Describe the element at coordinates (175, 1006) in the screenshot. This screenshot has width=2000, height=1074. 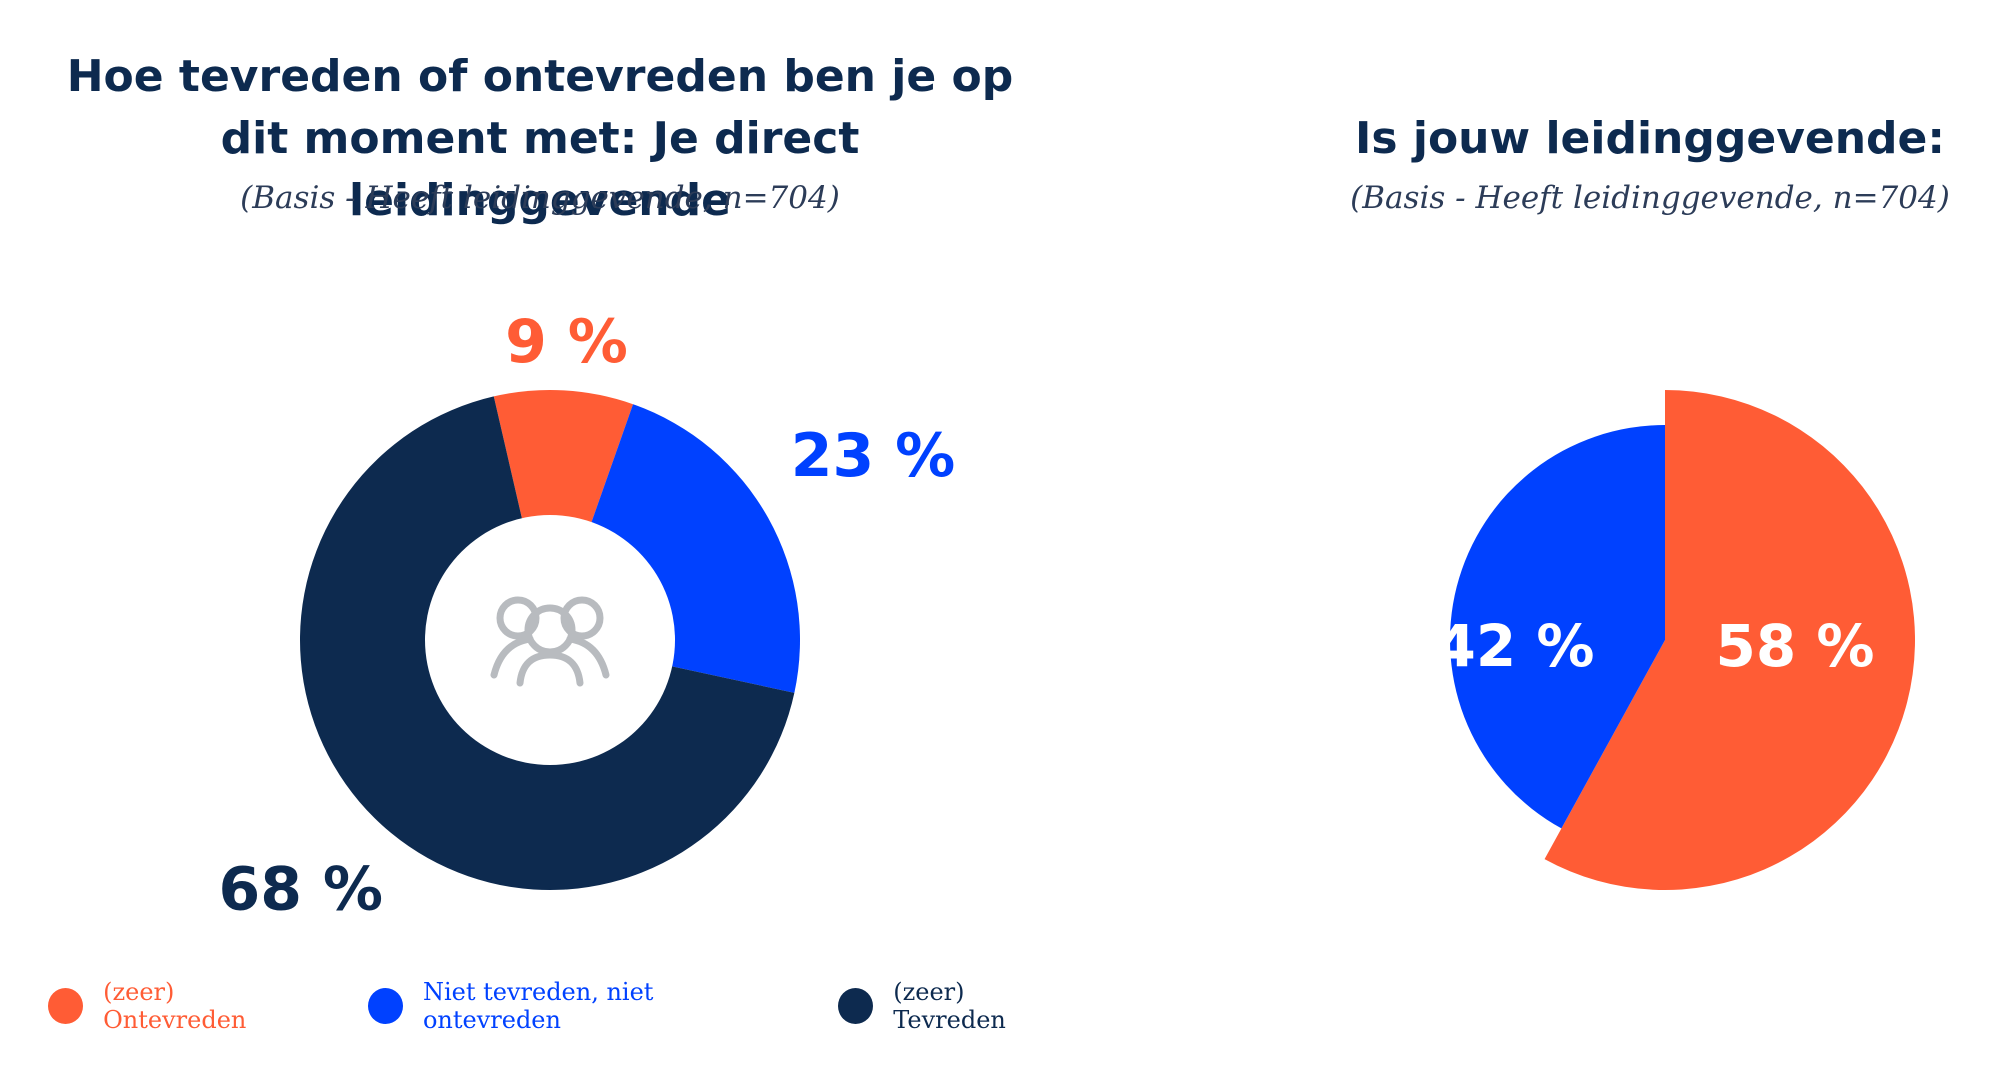
I see `legend-label: (zeer) Ontevreden` at that location.